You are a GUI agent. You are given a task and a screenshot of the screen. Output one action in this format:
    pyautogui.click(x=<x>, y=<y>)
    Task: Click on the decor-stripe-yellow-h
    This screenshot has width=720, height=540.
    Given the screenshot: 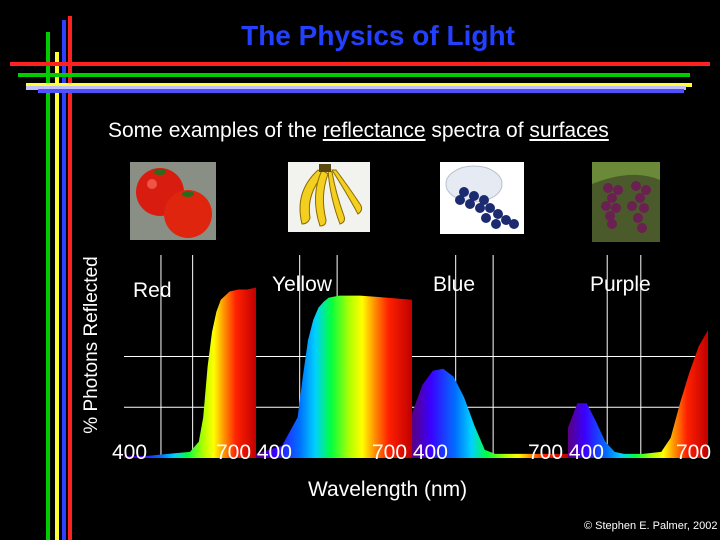 What is the action you would take?
    pyautogui.click(x=359, y=85)
    